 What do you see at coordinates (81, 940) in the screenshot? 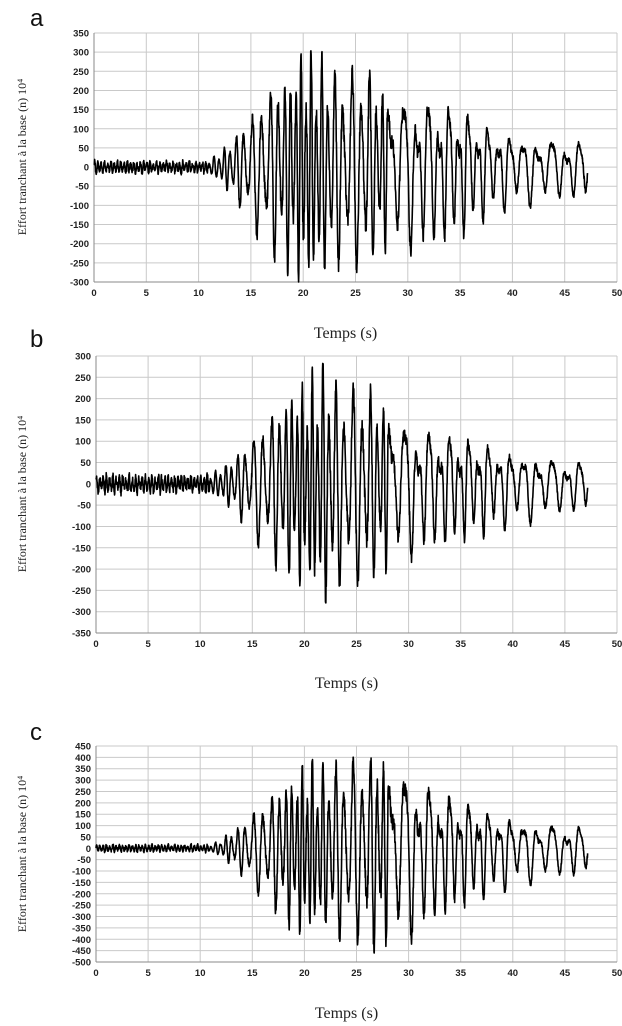
I see `y-tick-label: -400` at bounding box center [81, 940].